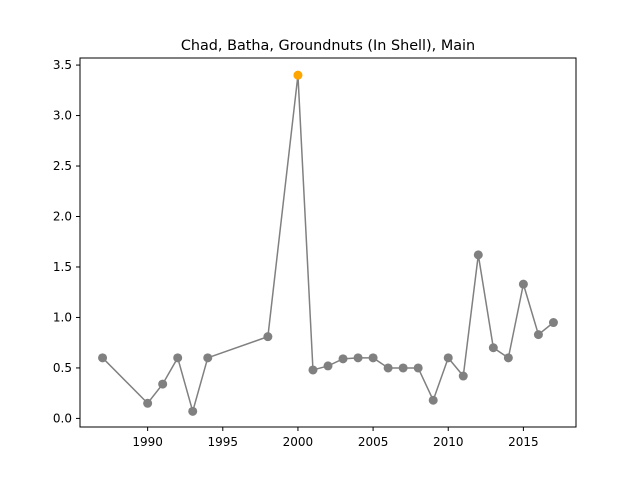  What do you see at coordinates (62, 368) in the screenshot?
I see `y-tick-label: 0.5` at bounding box center [62, 368].